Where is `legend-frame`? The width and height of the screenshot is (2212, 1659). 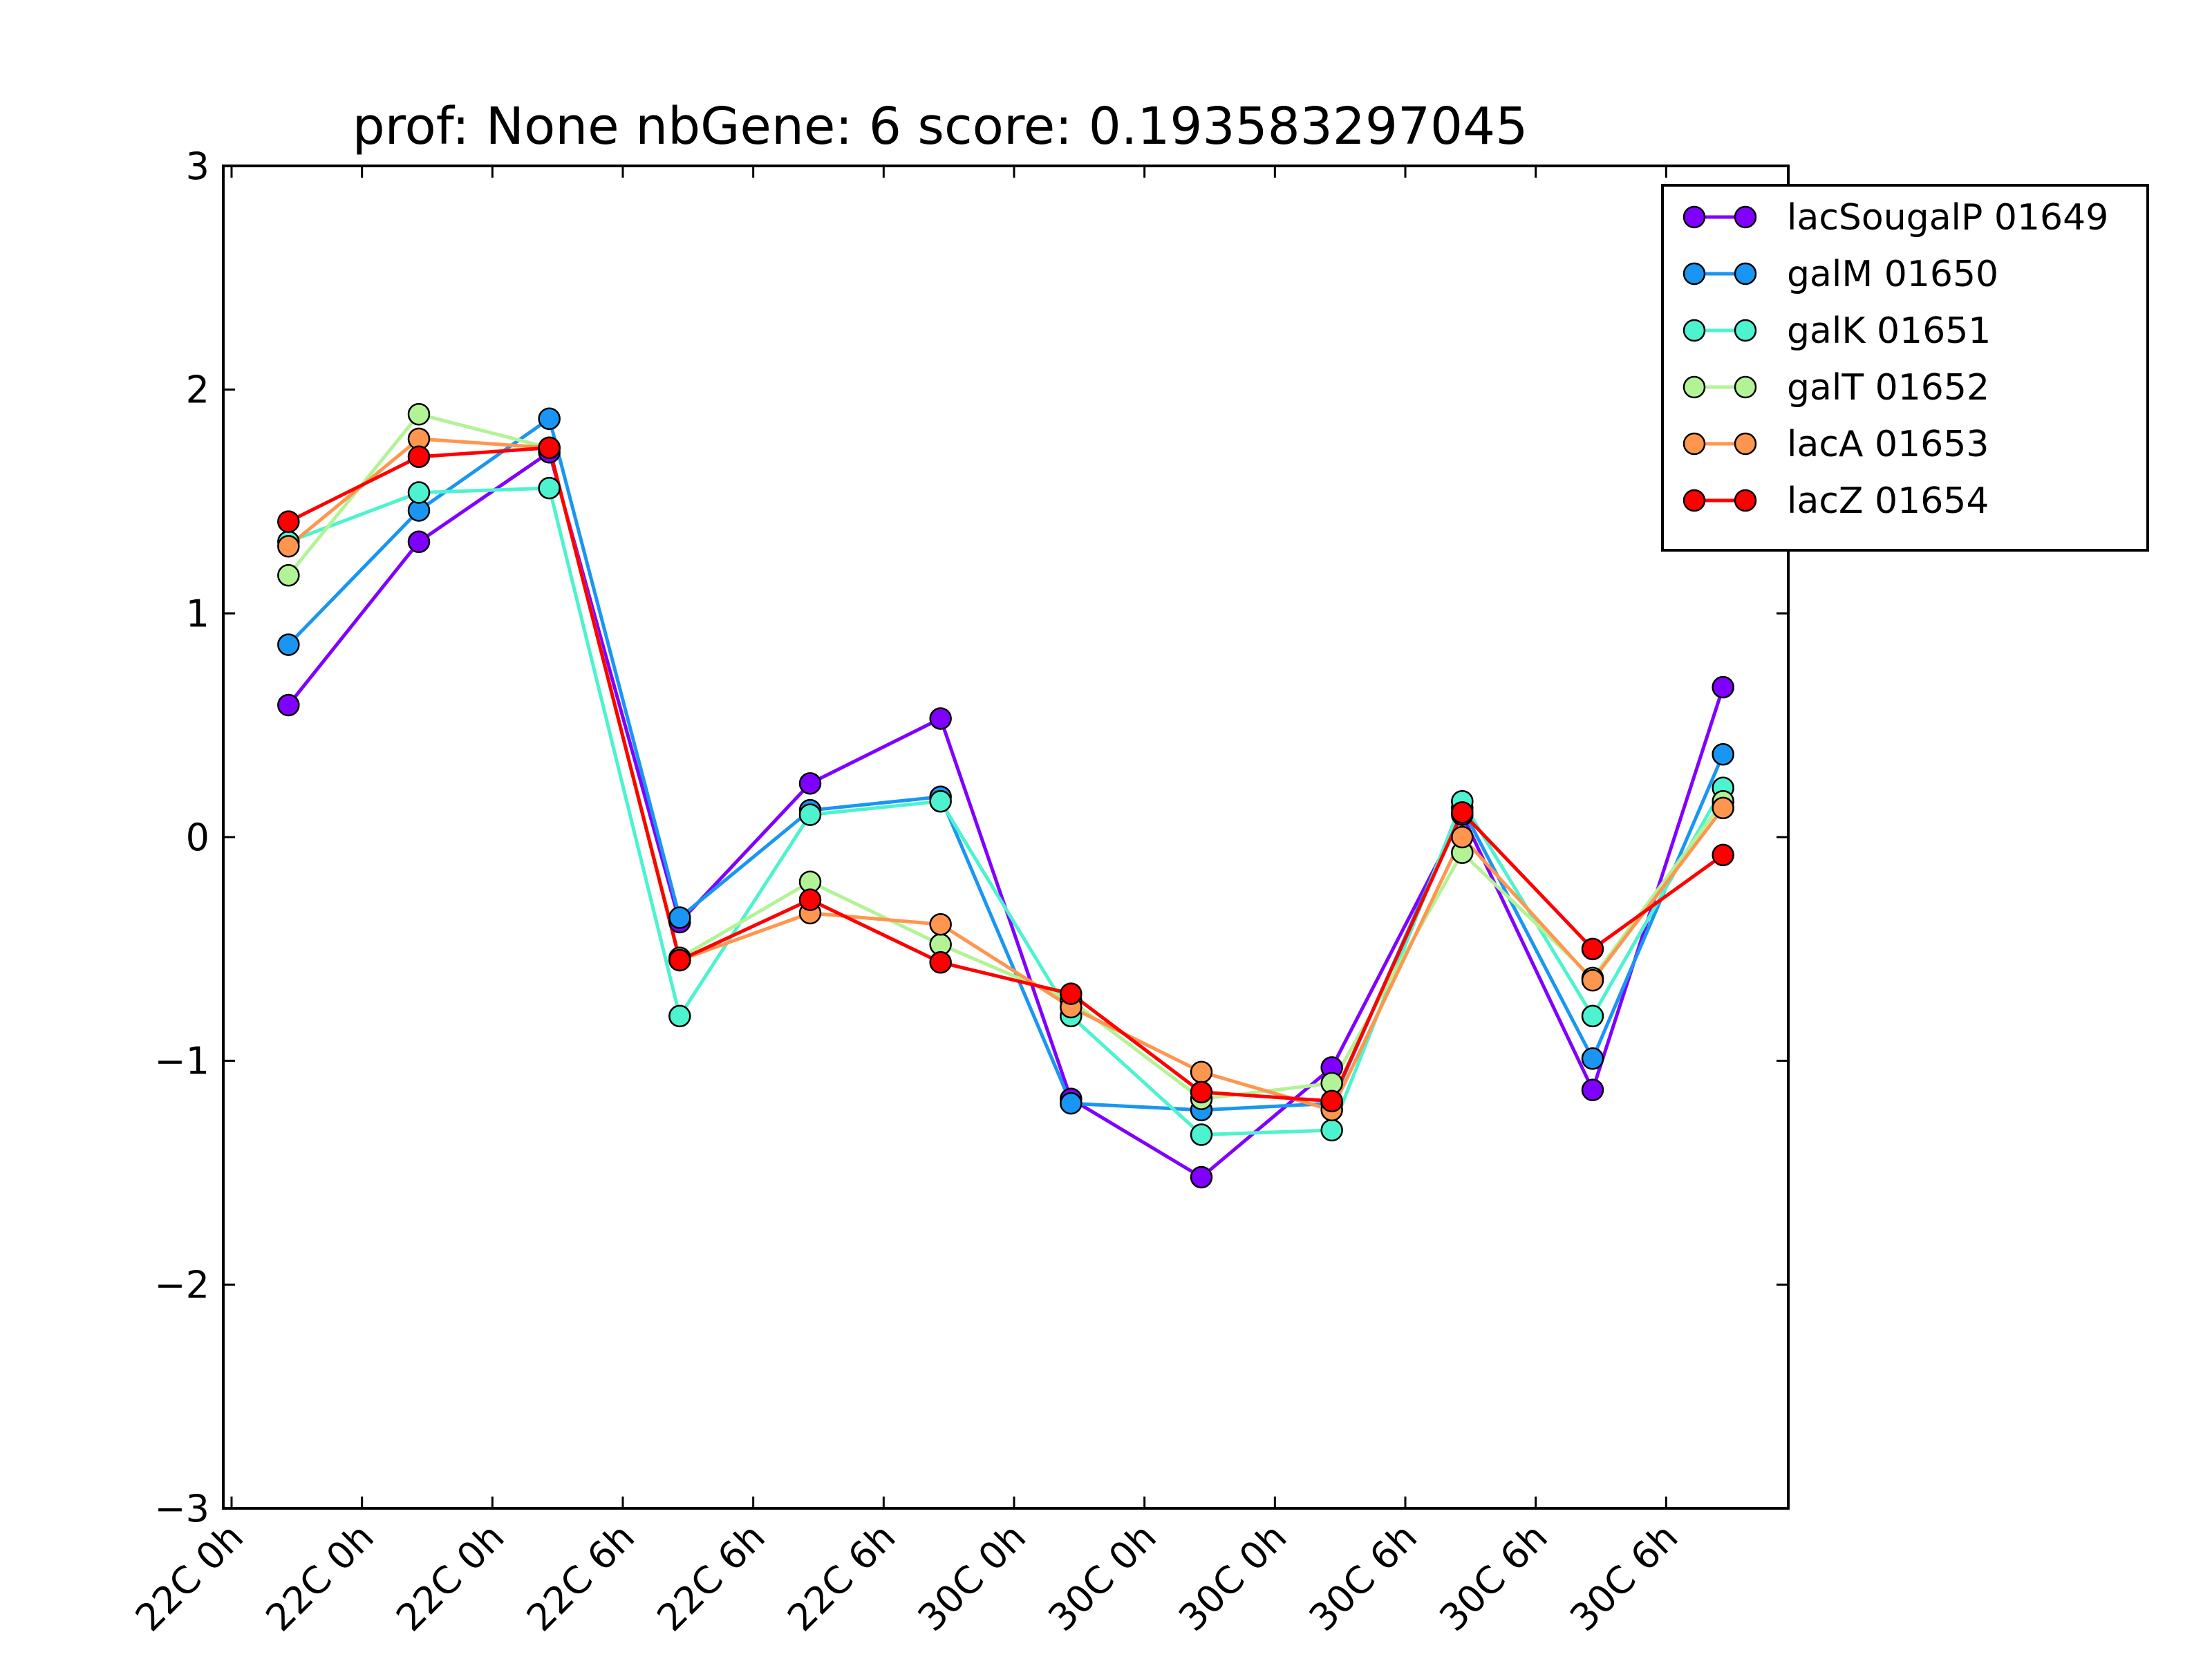 legend-frame is located at coordinates (1905, 368).